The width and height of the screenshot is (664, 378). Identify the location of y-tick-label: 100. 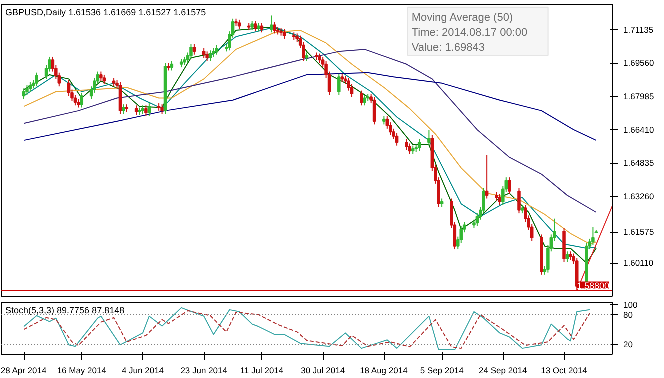
(631, 305).